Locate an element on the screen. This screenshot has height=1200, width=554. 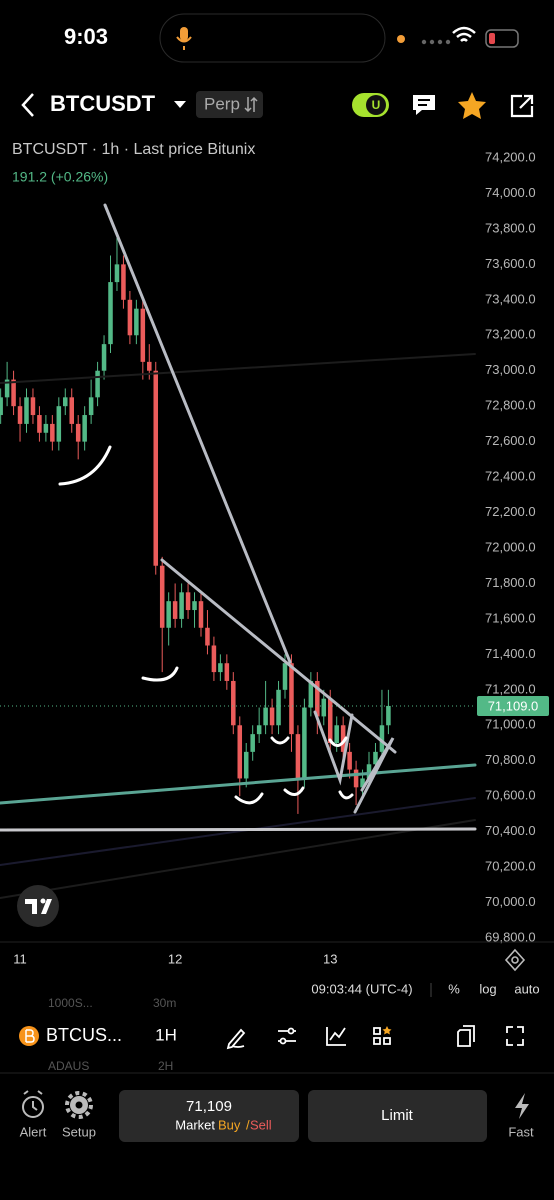
toggle-knob is located at coordinates (376, 105).